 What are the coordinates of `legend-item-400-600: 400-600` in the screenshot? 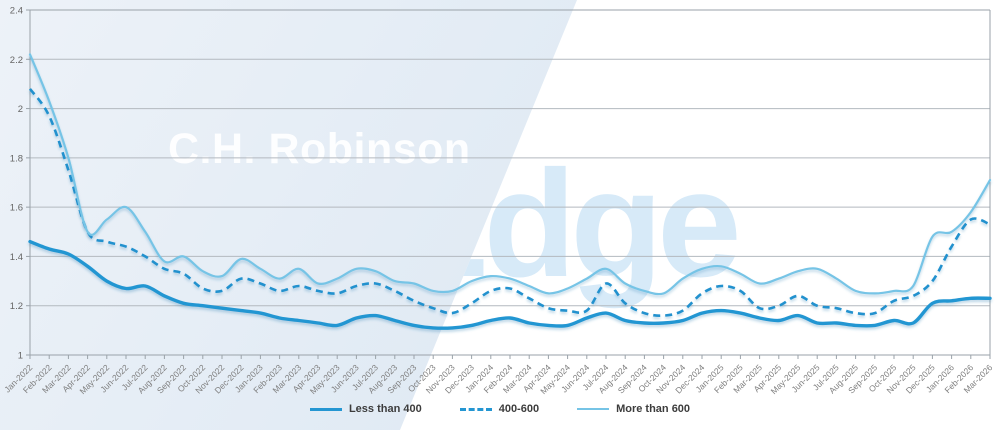 It's located at (499, 409).